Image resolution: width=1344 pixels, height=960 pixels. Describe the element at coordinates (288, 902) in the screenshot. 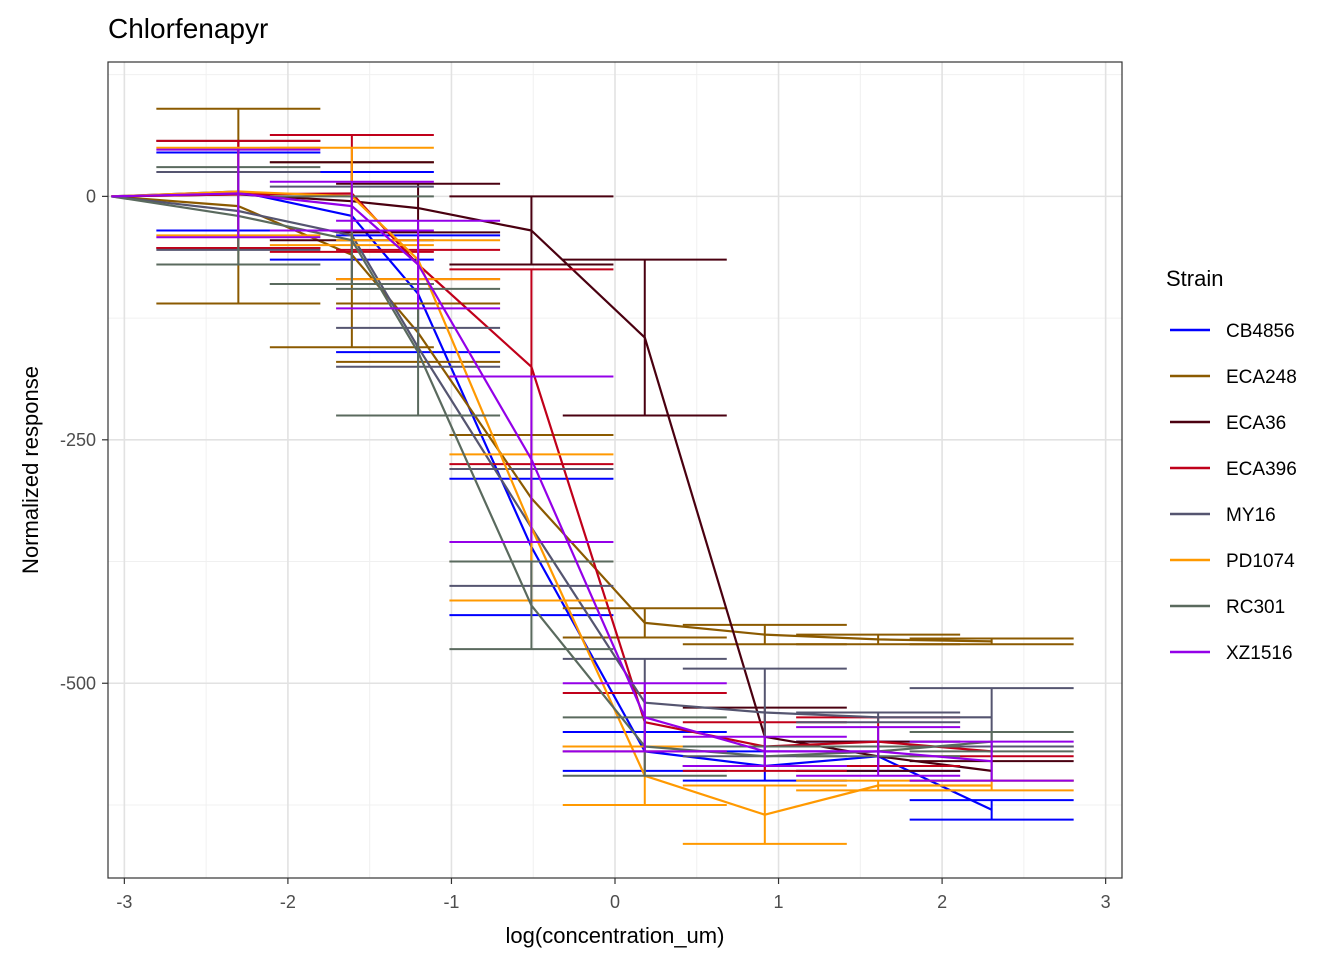

I see `x-tick-label: -2` at that location.